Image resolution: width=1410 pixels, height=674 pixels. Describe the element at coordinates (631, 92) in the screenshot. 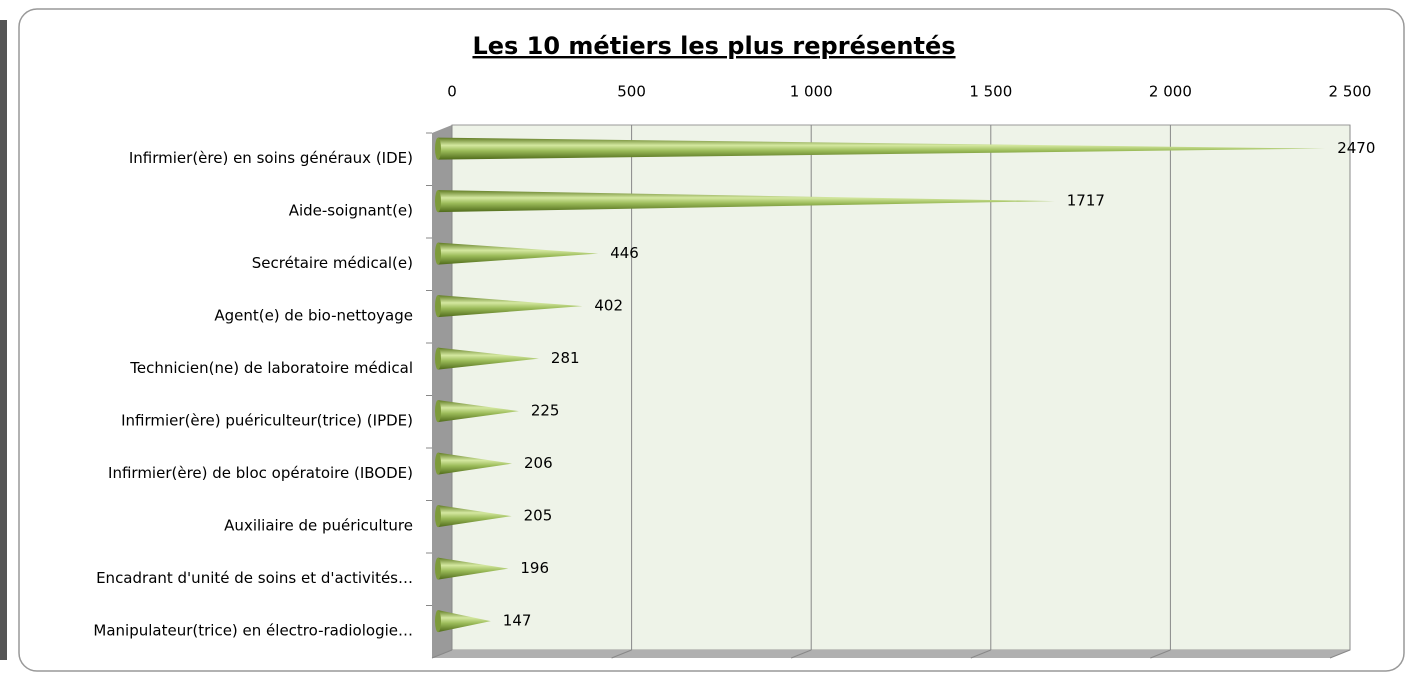

I see `x-tick-label: 500` at that location.